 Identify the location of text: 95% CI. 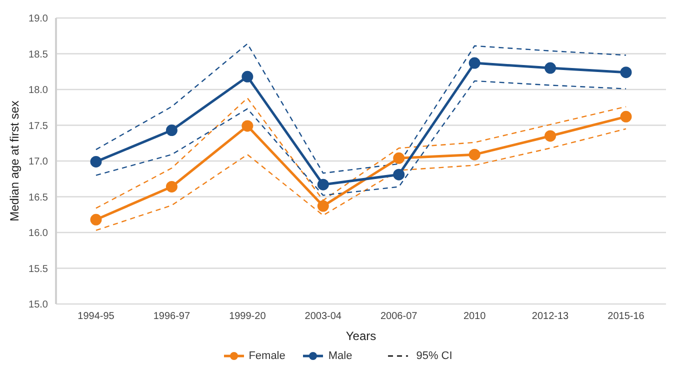
(433, 356).